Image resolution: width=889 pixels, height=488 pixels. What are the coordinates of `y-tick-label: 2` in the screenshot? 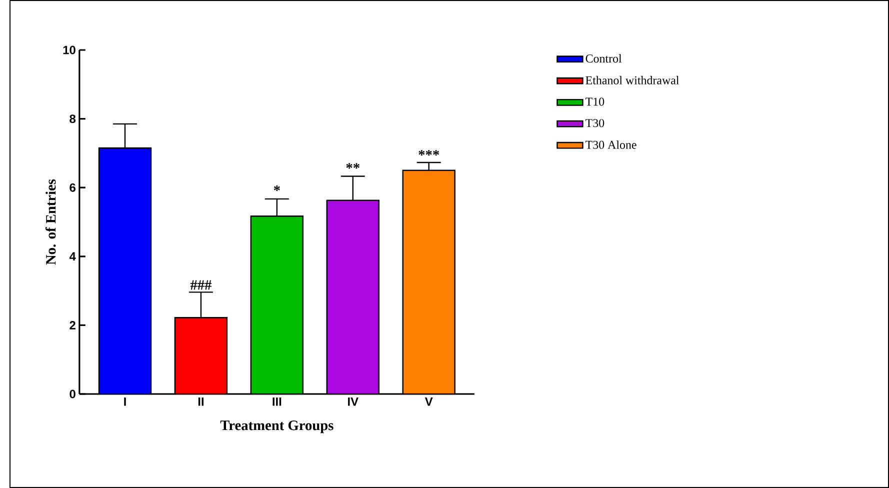 It's located at (73, 325).